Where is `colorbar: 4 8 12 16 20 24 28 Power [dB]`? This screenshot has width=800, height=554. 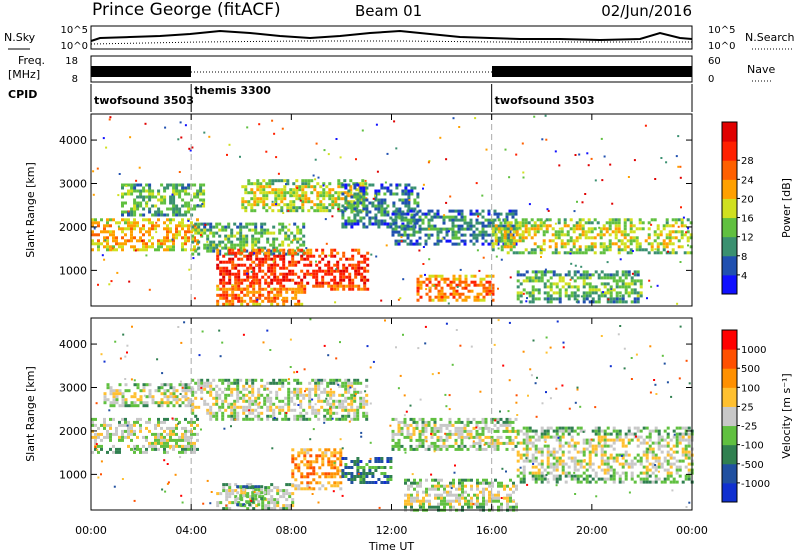
colorbar: 4 8 12 16 20 24 28 Power [dB] is located at coordinates (757, 208).